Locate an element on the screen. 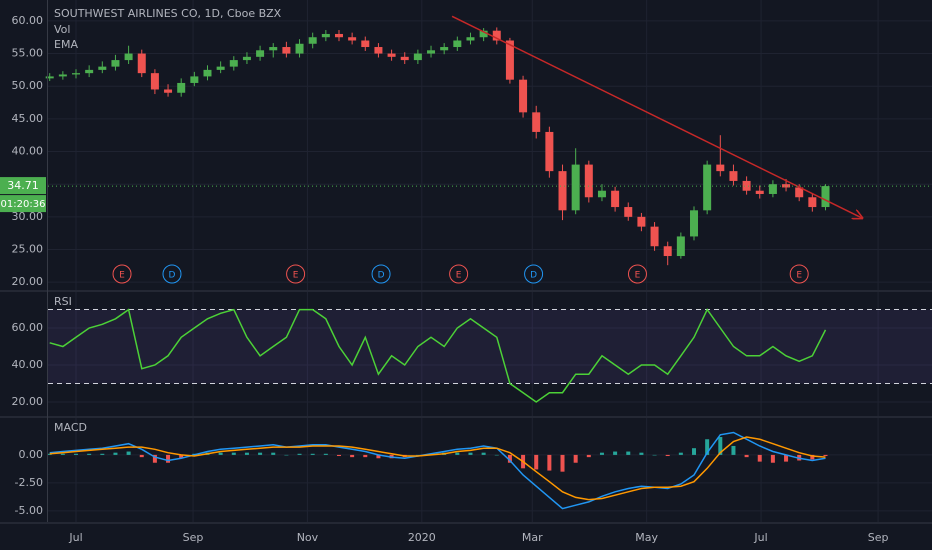 This screenshot has width=932, height=550. countdown-label: 01:20:36 is located at coordinates (23, 204).